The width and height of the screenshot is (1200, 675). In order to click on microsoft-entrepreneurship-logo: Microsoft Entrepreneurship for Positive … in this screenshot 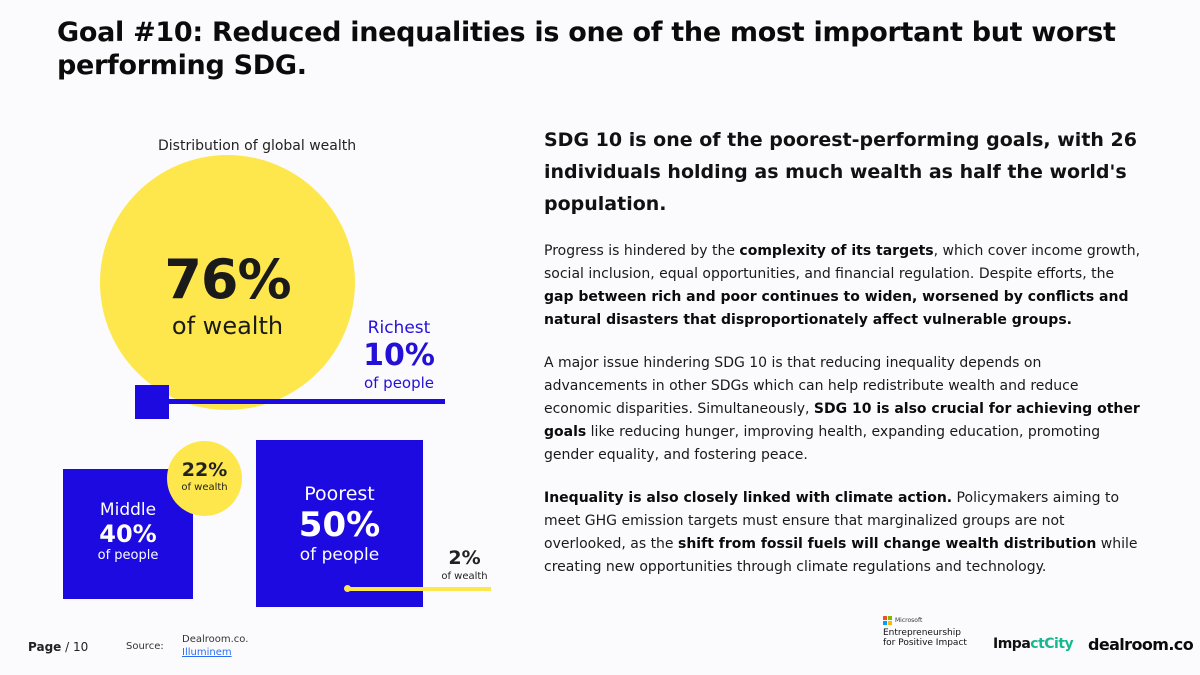, I will do `click(933, 632)`.